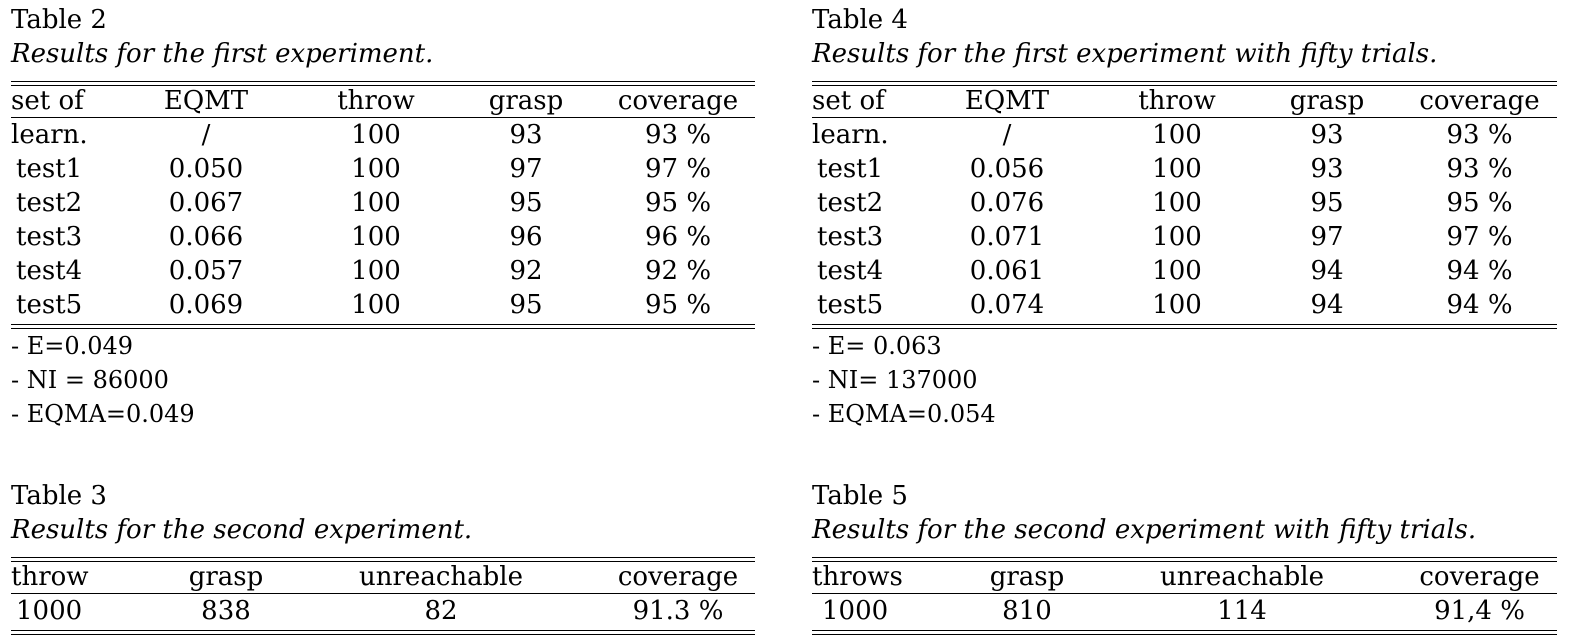  I want to click on table-label: Table 5, so click(860, 496).